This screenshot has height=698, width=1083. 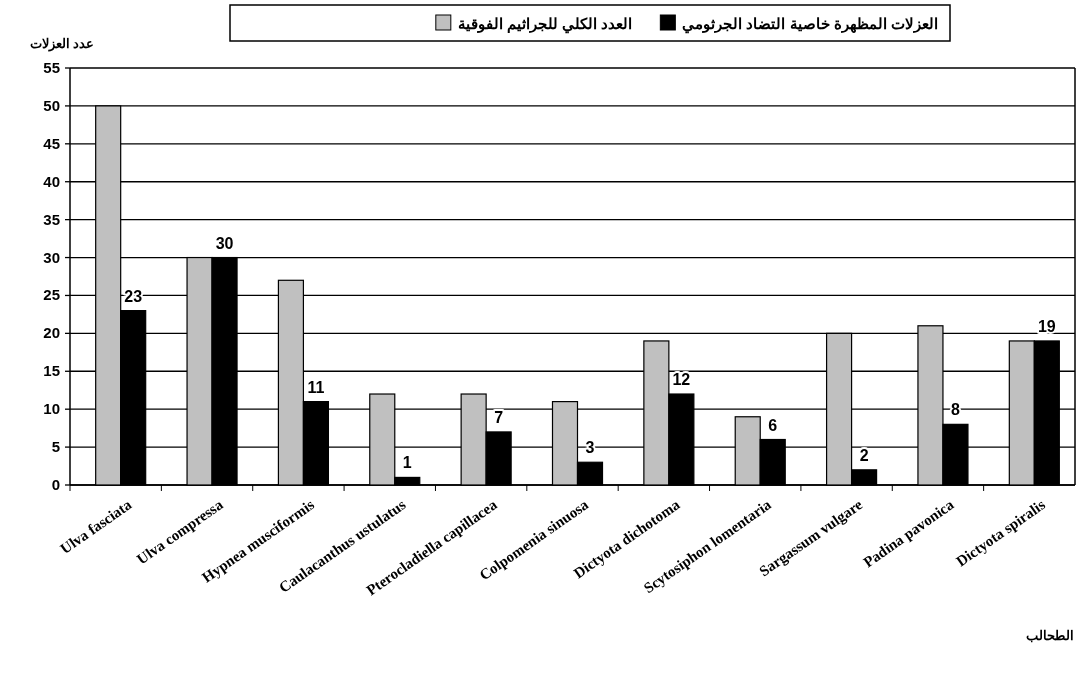 What do you see at coordinates (51, 257) in the screenshot?
I see `y-tick-label: 30` at bounding box center [51, 257].